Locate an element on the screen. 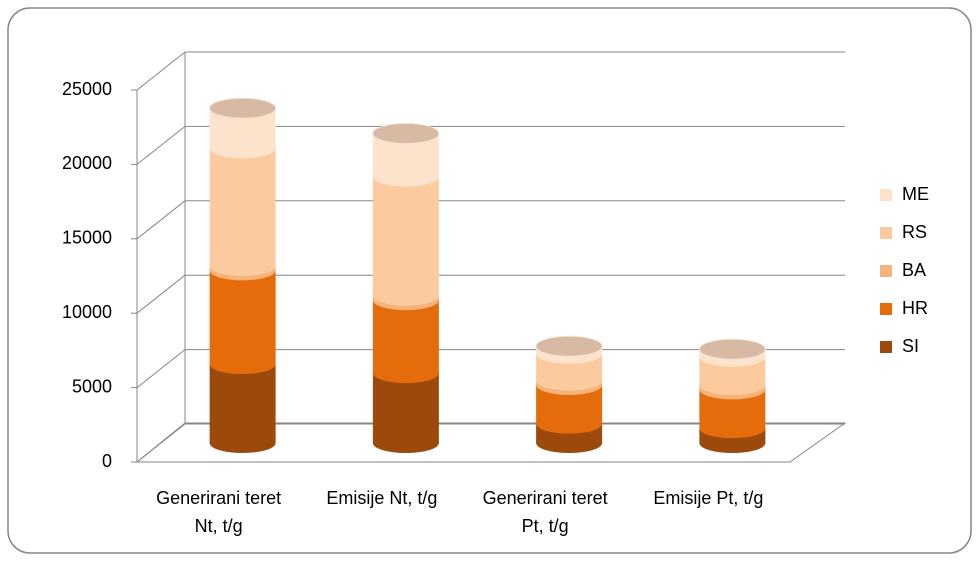 The width and height of the screenshot is (979, 561). legend-label: RS is located at coordinates (914, 232).